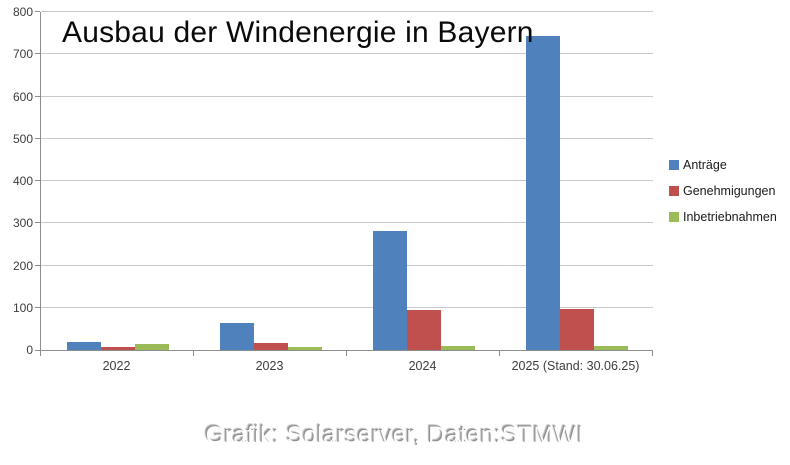  Describe the element at coordinates (346, 366) in the screenshot. I see `x-axis-labels: 2022 2023 2024 2025 (Stand: 30.06.25)` at that location.